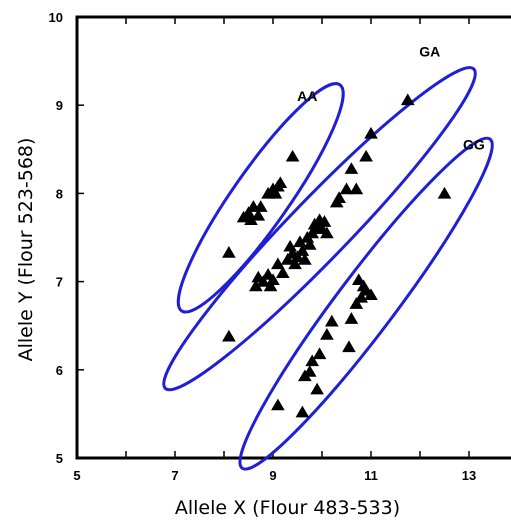 This screenshot has width=511, height=522. Describe the element at coordinates (59, 282) in the screenshot. I see `y-tick-label: 7` at that location.